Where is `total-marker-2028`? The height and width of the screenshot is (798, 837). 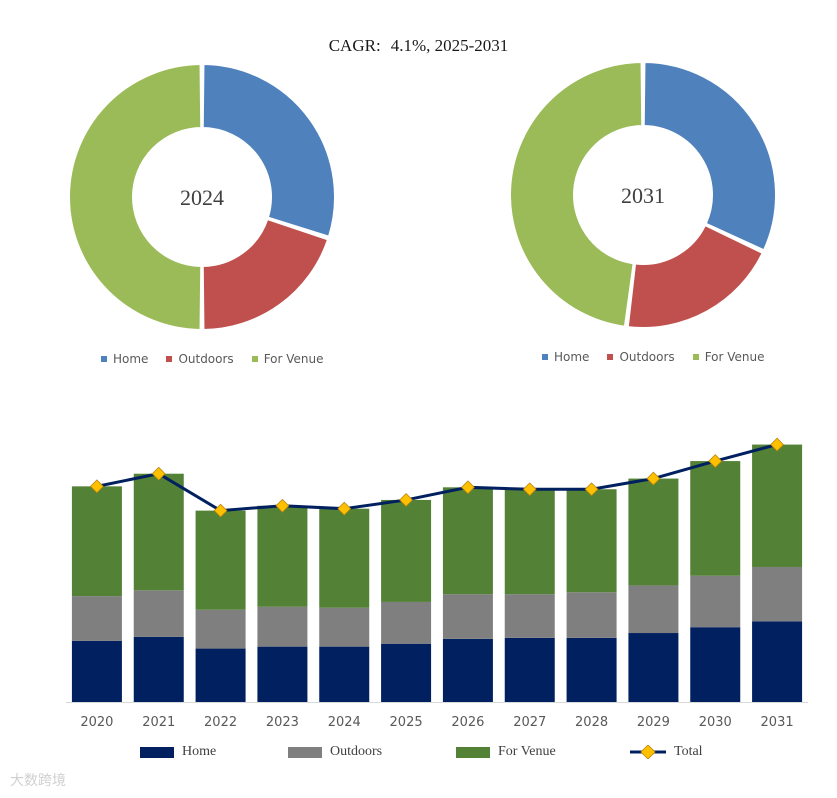 total-marker-2028 is located at coordinates (591, 489).